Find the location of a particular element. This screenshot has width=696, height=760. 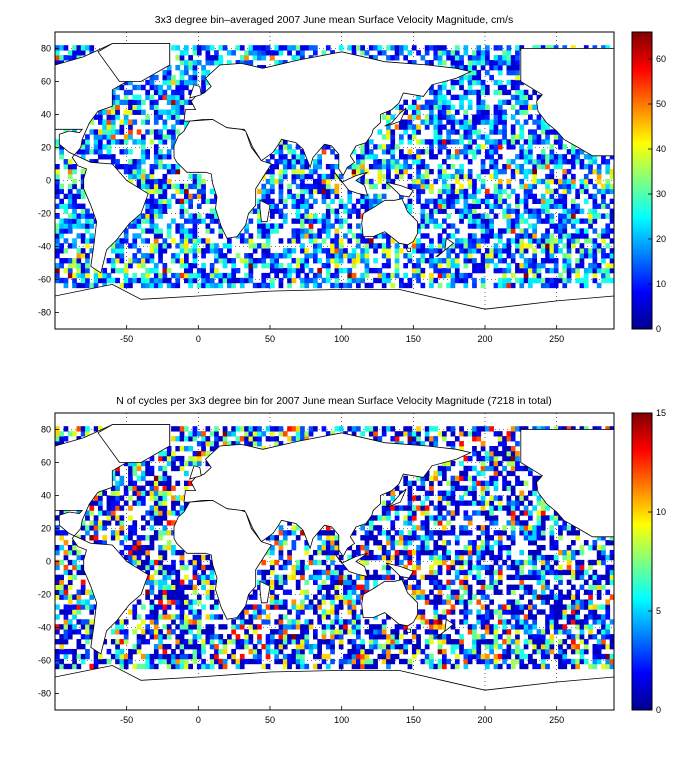

colorbar-tick-label: 60 is located at coordinates (661, 59).